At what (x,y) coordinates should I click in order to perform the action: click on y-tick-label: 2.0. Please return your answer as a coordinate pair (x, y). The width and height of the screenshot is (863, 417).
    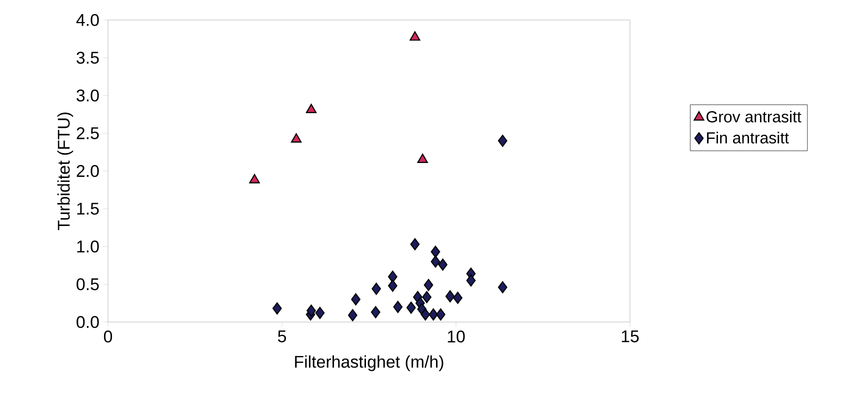
    Looking at the image, I should click on (87, 171).